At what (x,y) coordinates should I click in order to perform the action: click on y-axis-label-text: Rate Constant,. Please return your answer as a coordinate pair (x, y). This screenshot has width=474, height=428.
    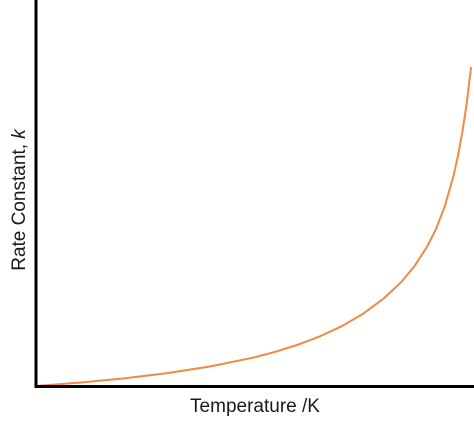
    Looking at the image, I should click on (19, 205).